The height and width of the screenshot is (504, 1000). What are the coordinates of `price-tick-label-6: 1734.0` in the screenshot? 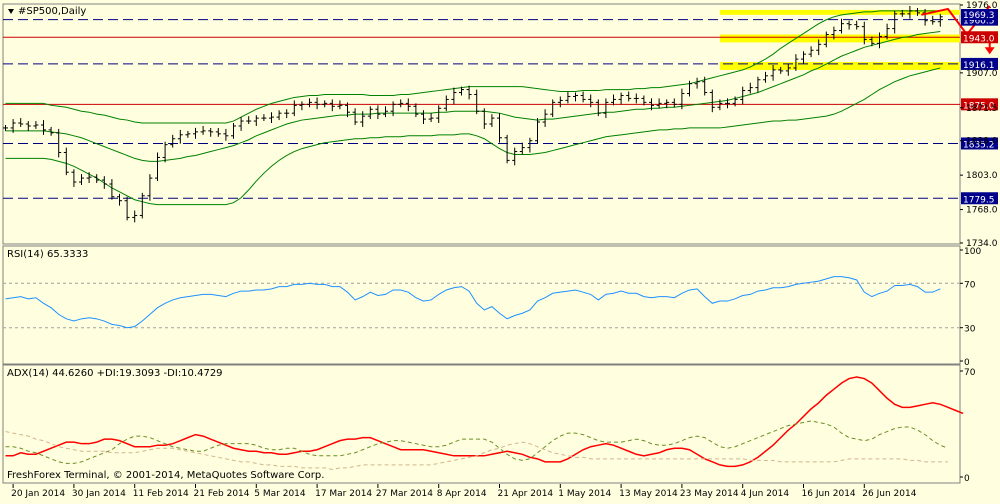 It's located at (982, 244).